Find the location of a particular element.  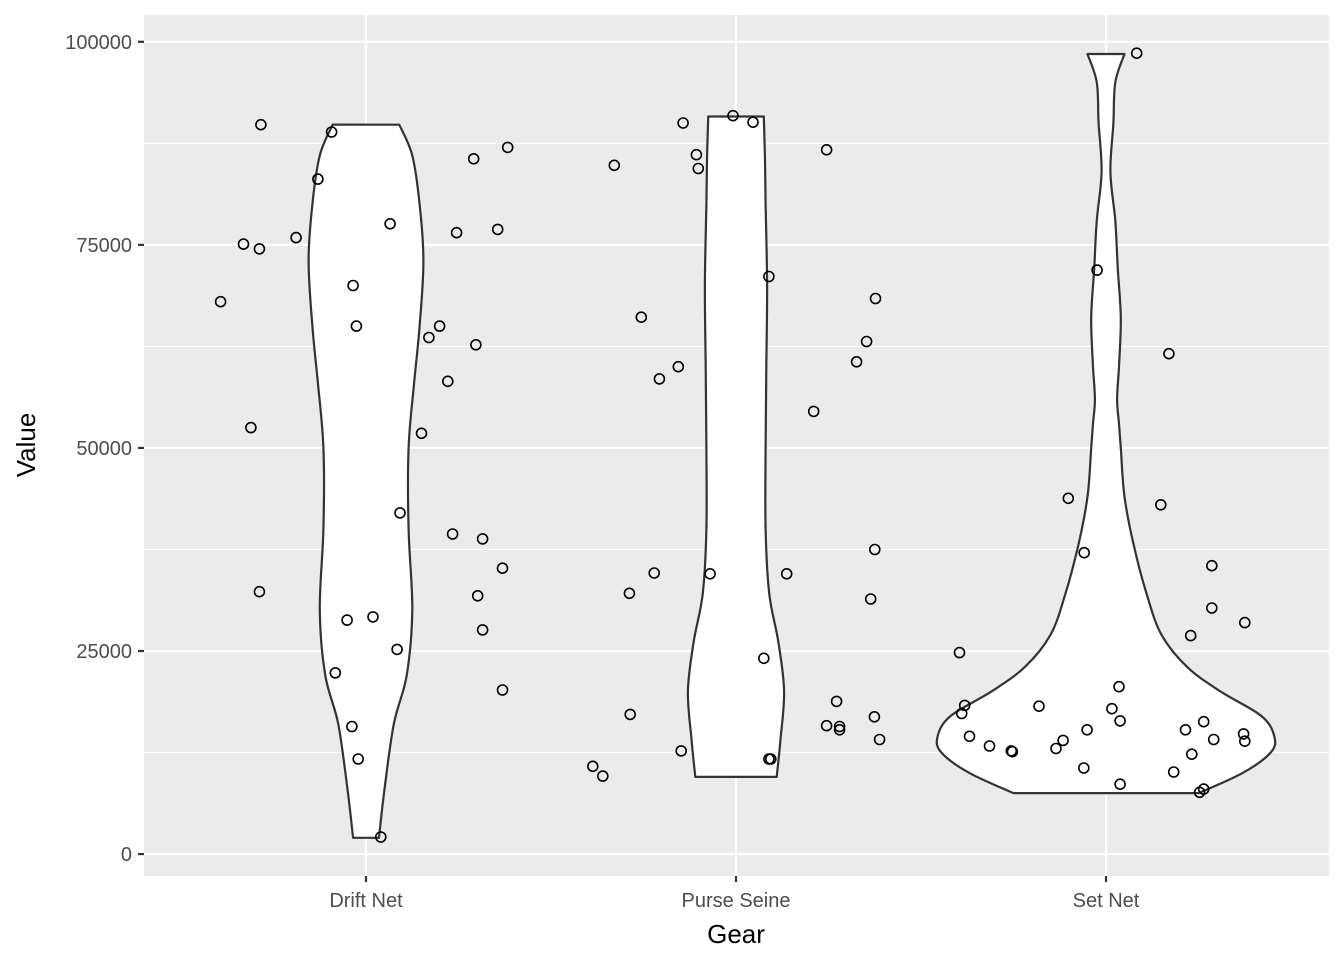

y-tick-label: 75000 is located at coordinates (104, 246).